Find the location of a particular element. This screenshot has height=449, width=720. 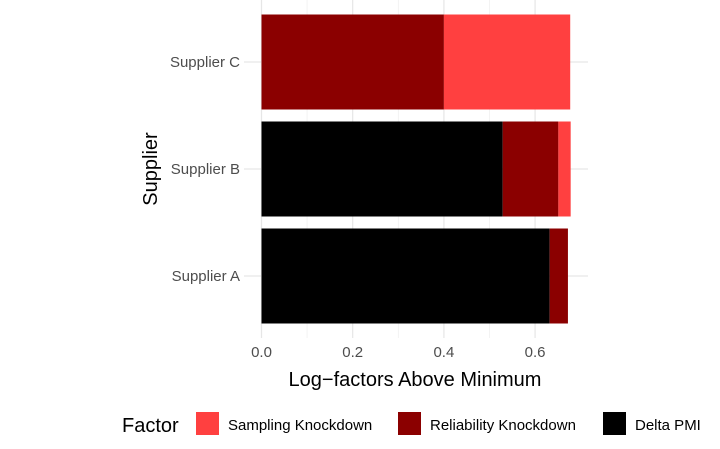

bar-supplier-c-sampling-knockdown is located at coordinates (507, 62).